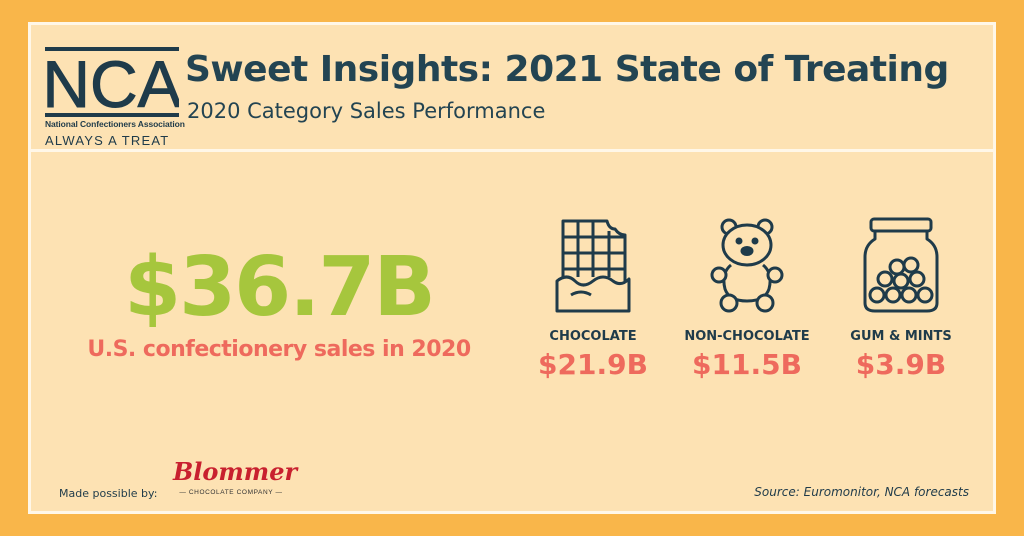 The image size is (1024, 536). I want to click on category-label: GUM & MINTS, so click(901, 336).